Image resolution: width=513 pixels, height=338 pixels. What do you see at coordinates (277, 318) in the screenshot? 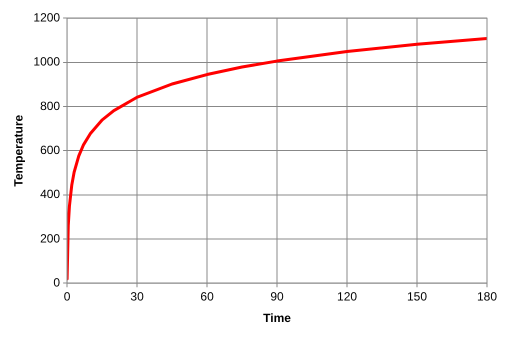
I see `x-axis-title: Time` at bounding box center [277, 318].